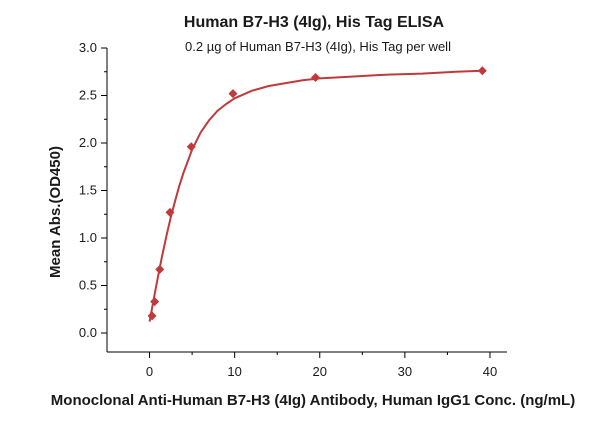 This screenshot has width=600, height=421. I want to click on chart-title: Human B7-H3 (4Ig), His Tag ELISA, so click(314, 22).